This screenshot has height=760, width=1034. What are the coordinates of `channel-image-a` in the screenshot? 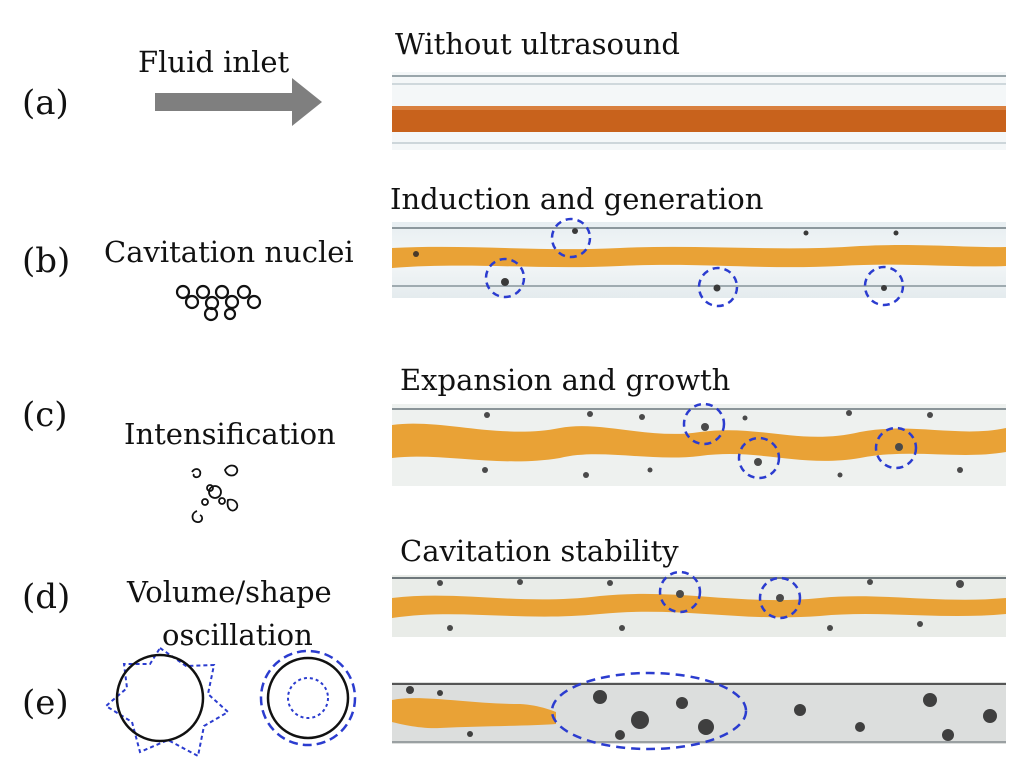 It's located at (699, 111).